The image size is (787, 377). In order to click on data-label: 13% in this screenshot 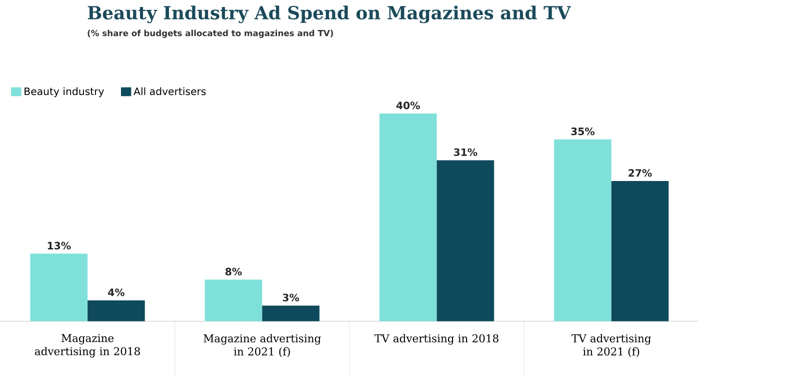, I will do `click(59, 246)`.